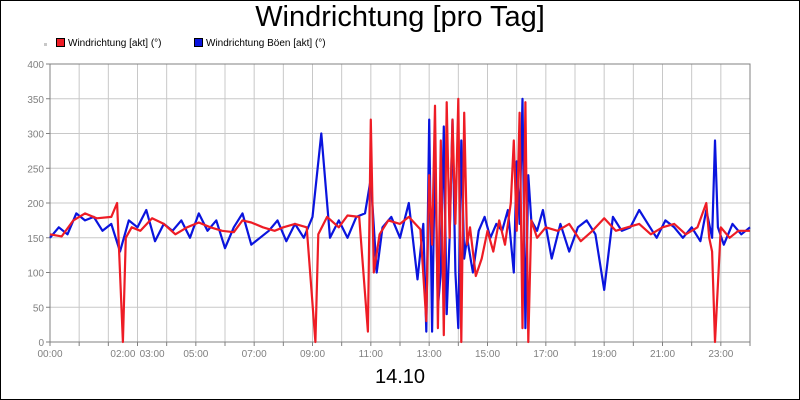 This screenshot has width=800, height=400. What do you see at coordinates (35, 169) in the screenshot?
I see `y-tick-label: 250` at bounding box center [35, 169].